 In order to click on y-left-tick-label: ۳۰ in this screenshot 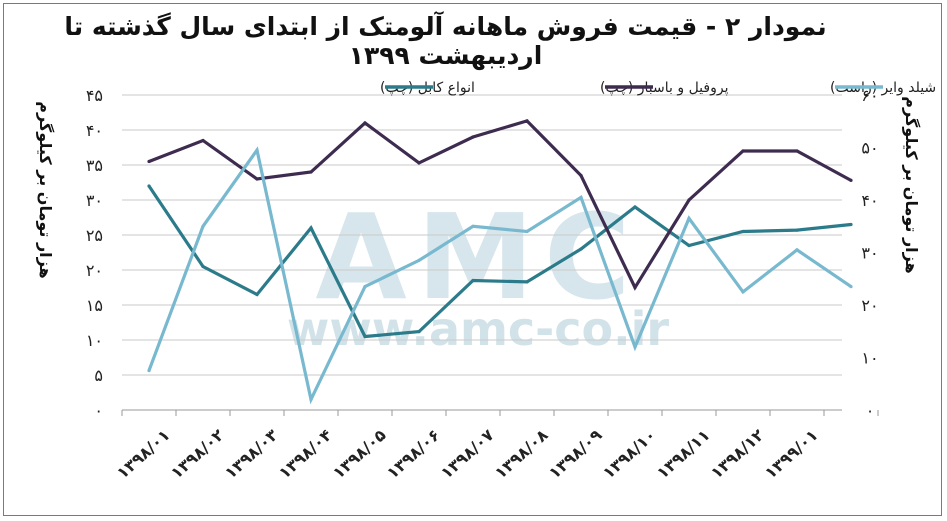, I will do `click(94, 200)`.